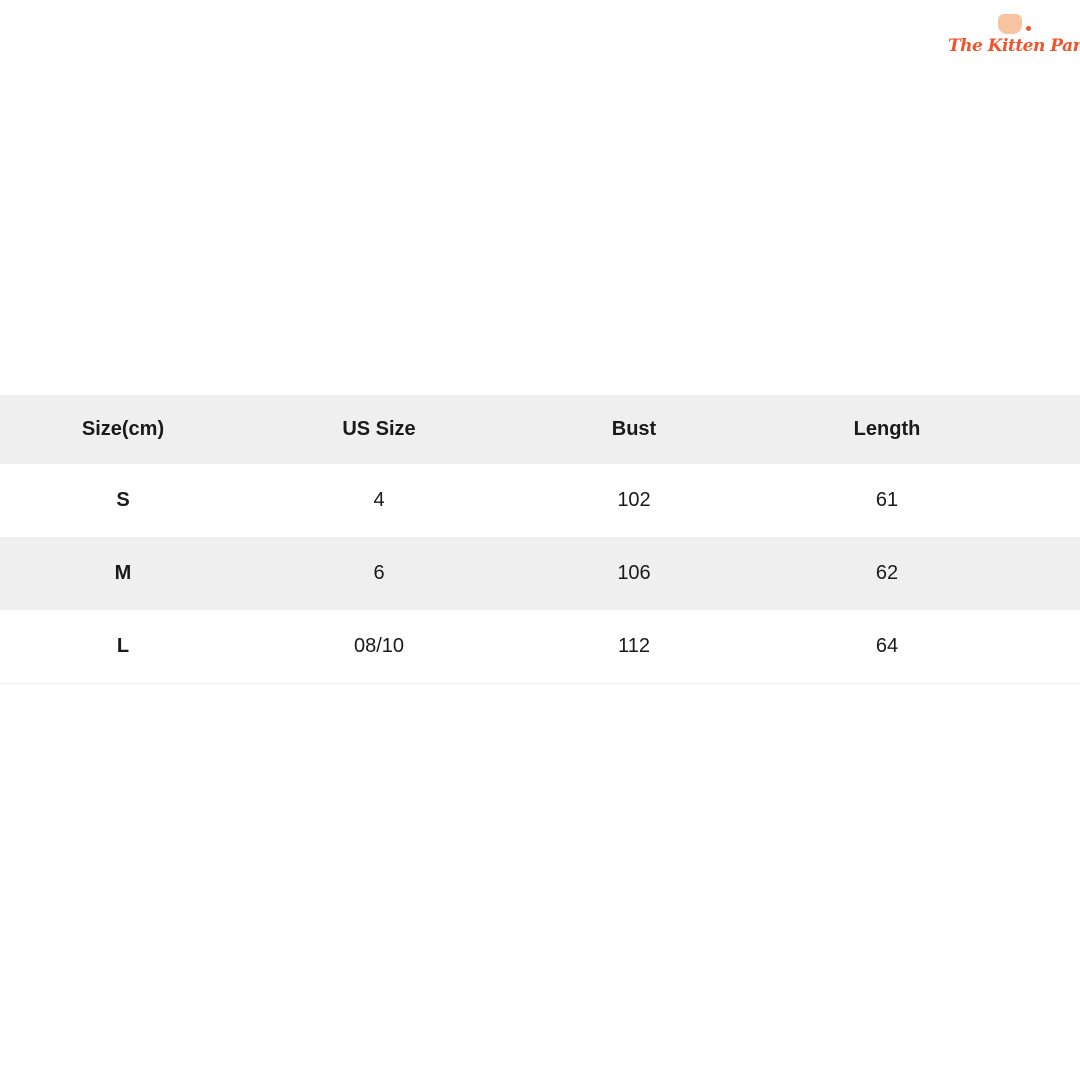 This screenshot has height=1080, width=1080. I want to click on brand-logo: The Kitten Park, so click(1014, 39).